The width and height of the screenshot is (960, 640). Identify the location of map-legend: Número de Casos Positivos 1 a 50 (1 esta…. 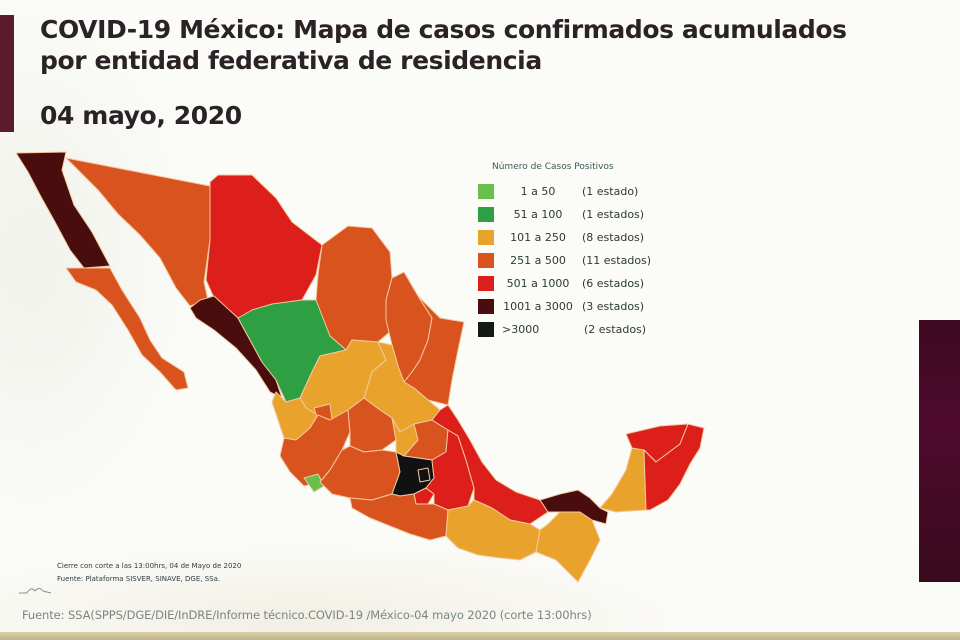
(578, 251).